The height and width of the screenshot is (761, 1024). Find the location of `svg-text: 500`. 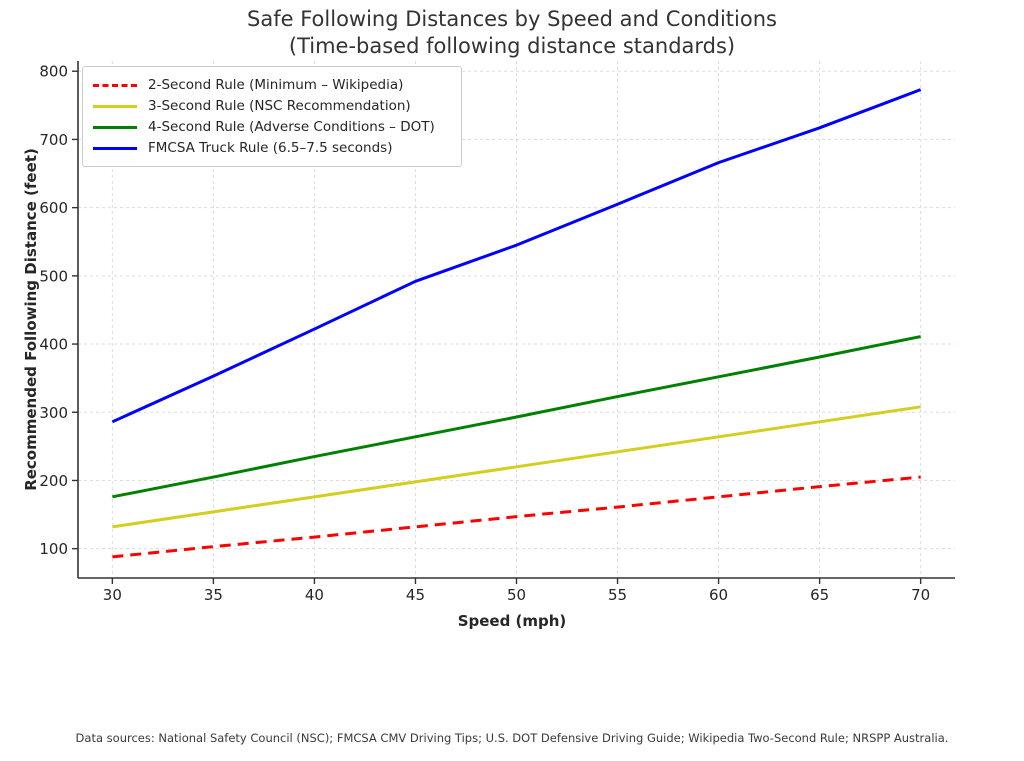

svg-text: 500 is located at coordinates (53, 276).